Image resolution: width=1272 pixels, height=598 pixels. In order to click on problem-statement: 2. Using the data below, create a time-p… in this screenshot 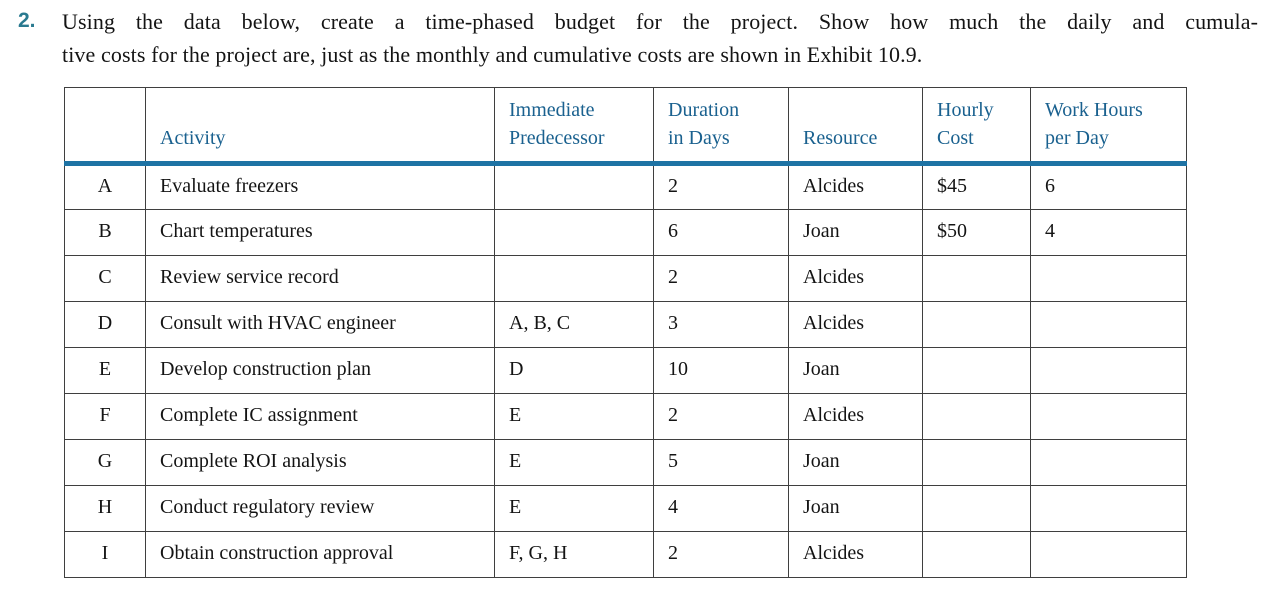, I will do `click(638, 38)`.